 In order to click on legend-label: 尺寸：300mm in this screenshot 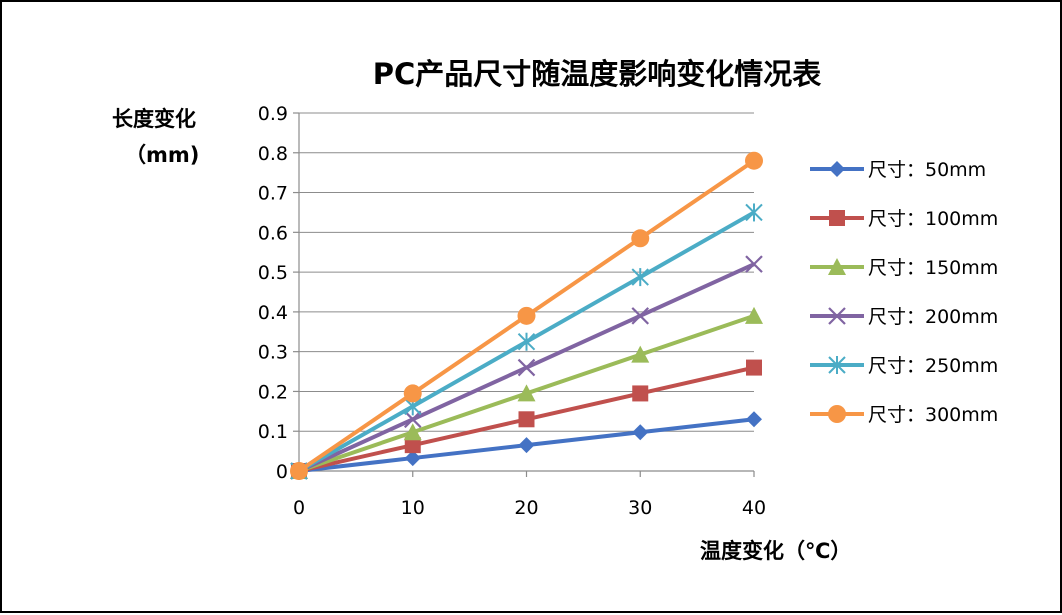, I will do `click(933, 415)`.